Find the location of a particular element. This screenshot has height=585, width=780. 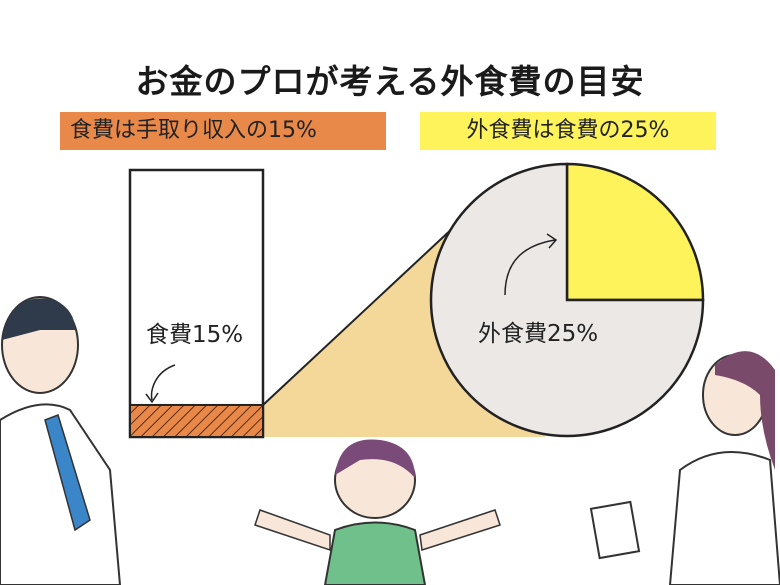

food-ratio-label: 食費は手取り収入の15% is located at coordinates (223, 131).